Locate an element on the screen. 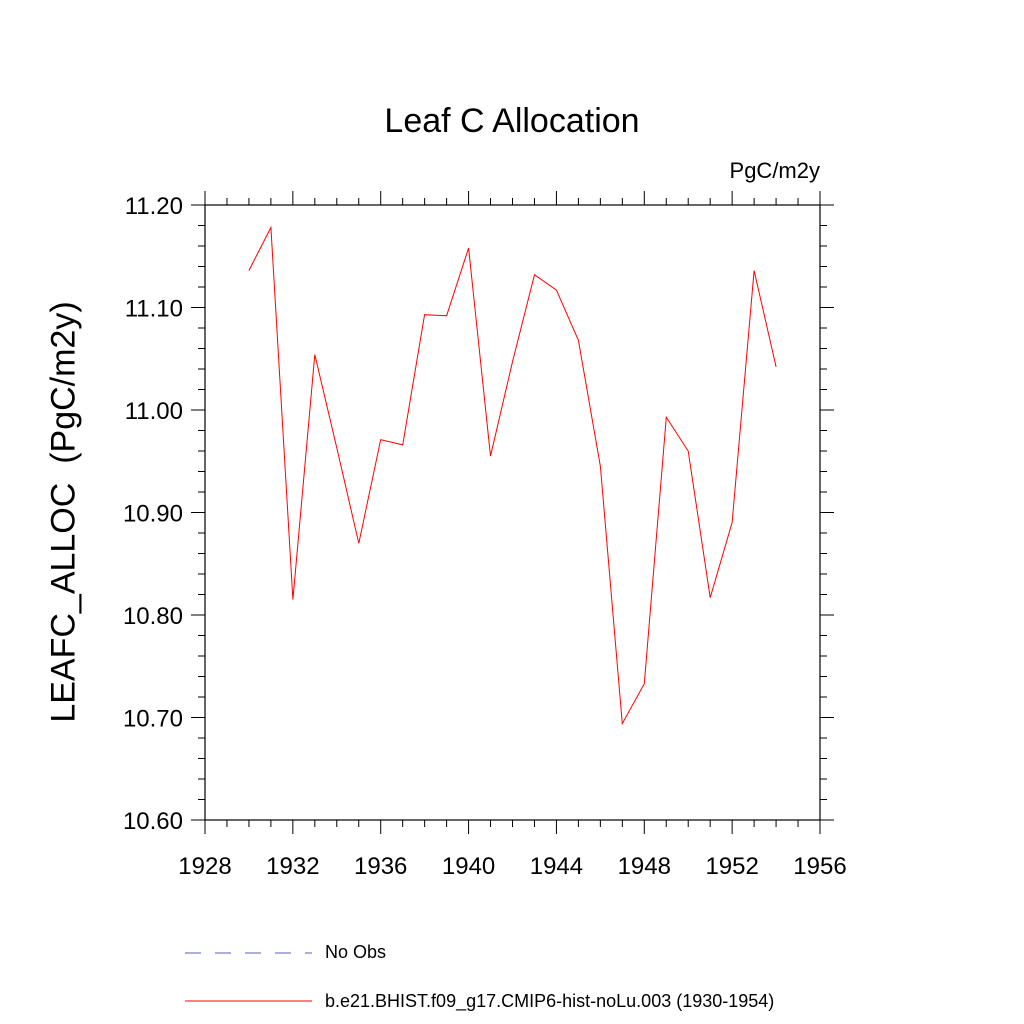 Image resolution: width=1024 pixels, height=1024 pixels. x-tick-label: 1940 is located at coordinates (468, 866).